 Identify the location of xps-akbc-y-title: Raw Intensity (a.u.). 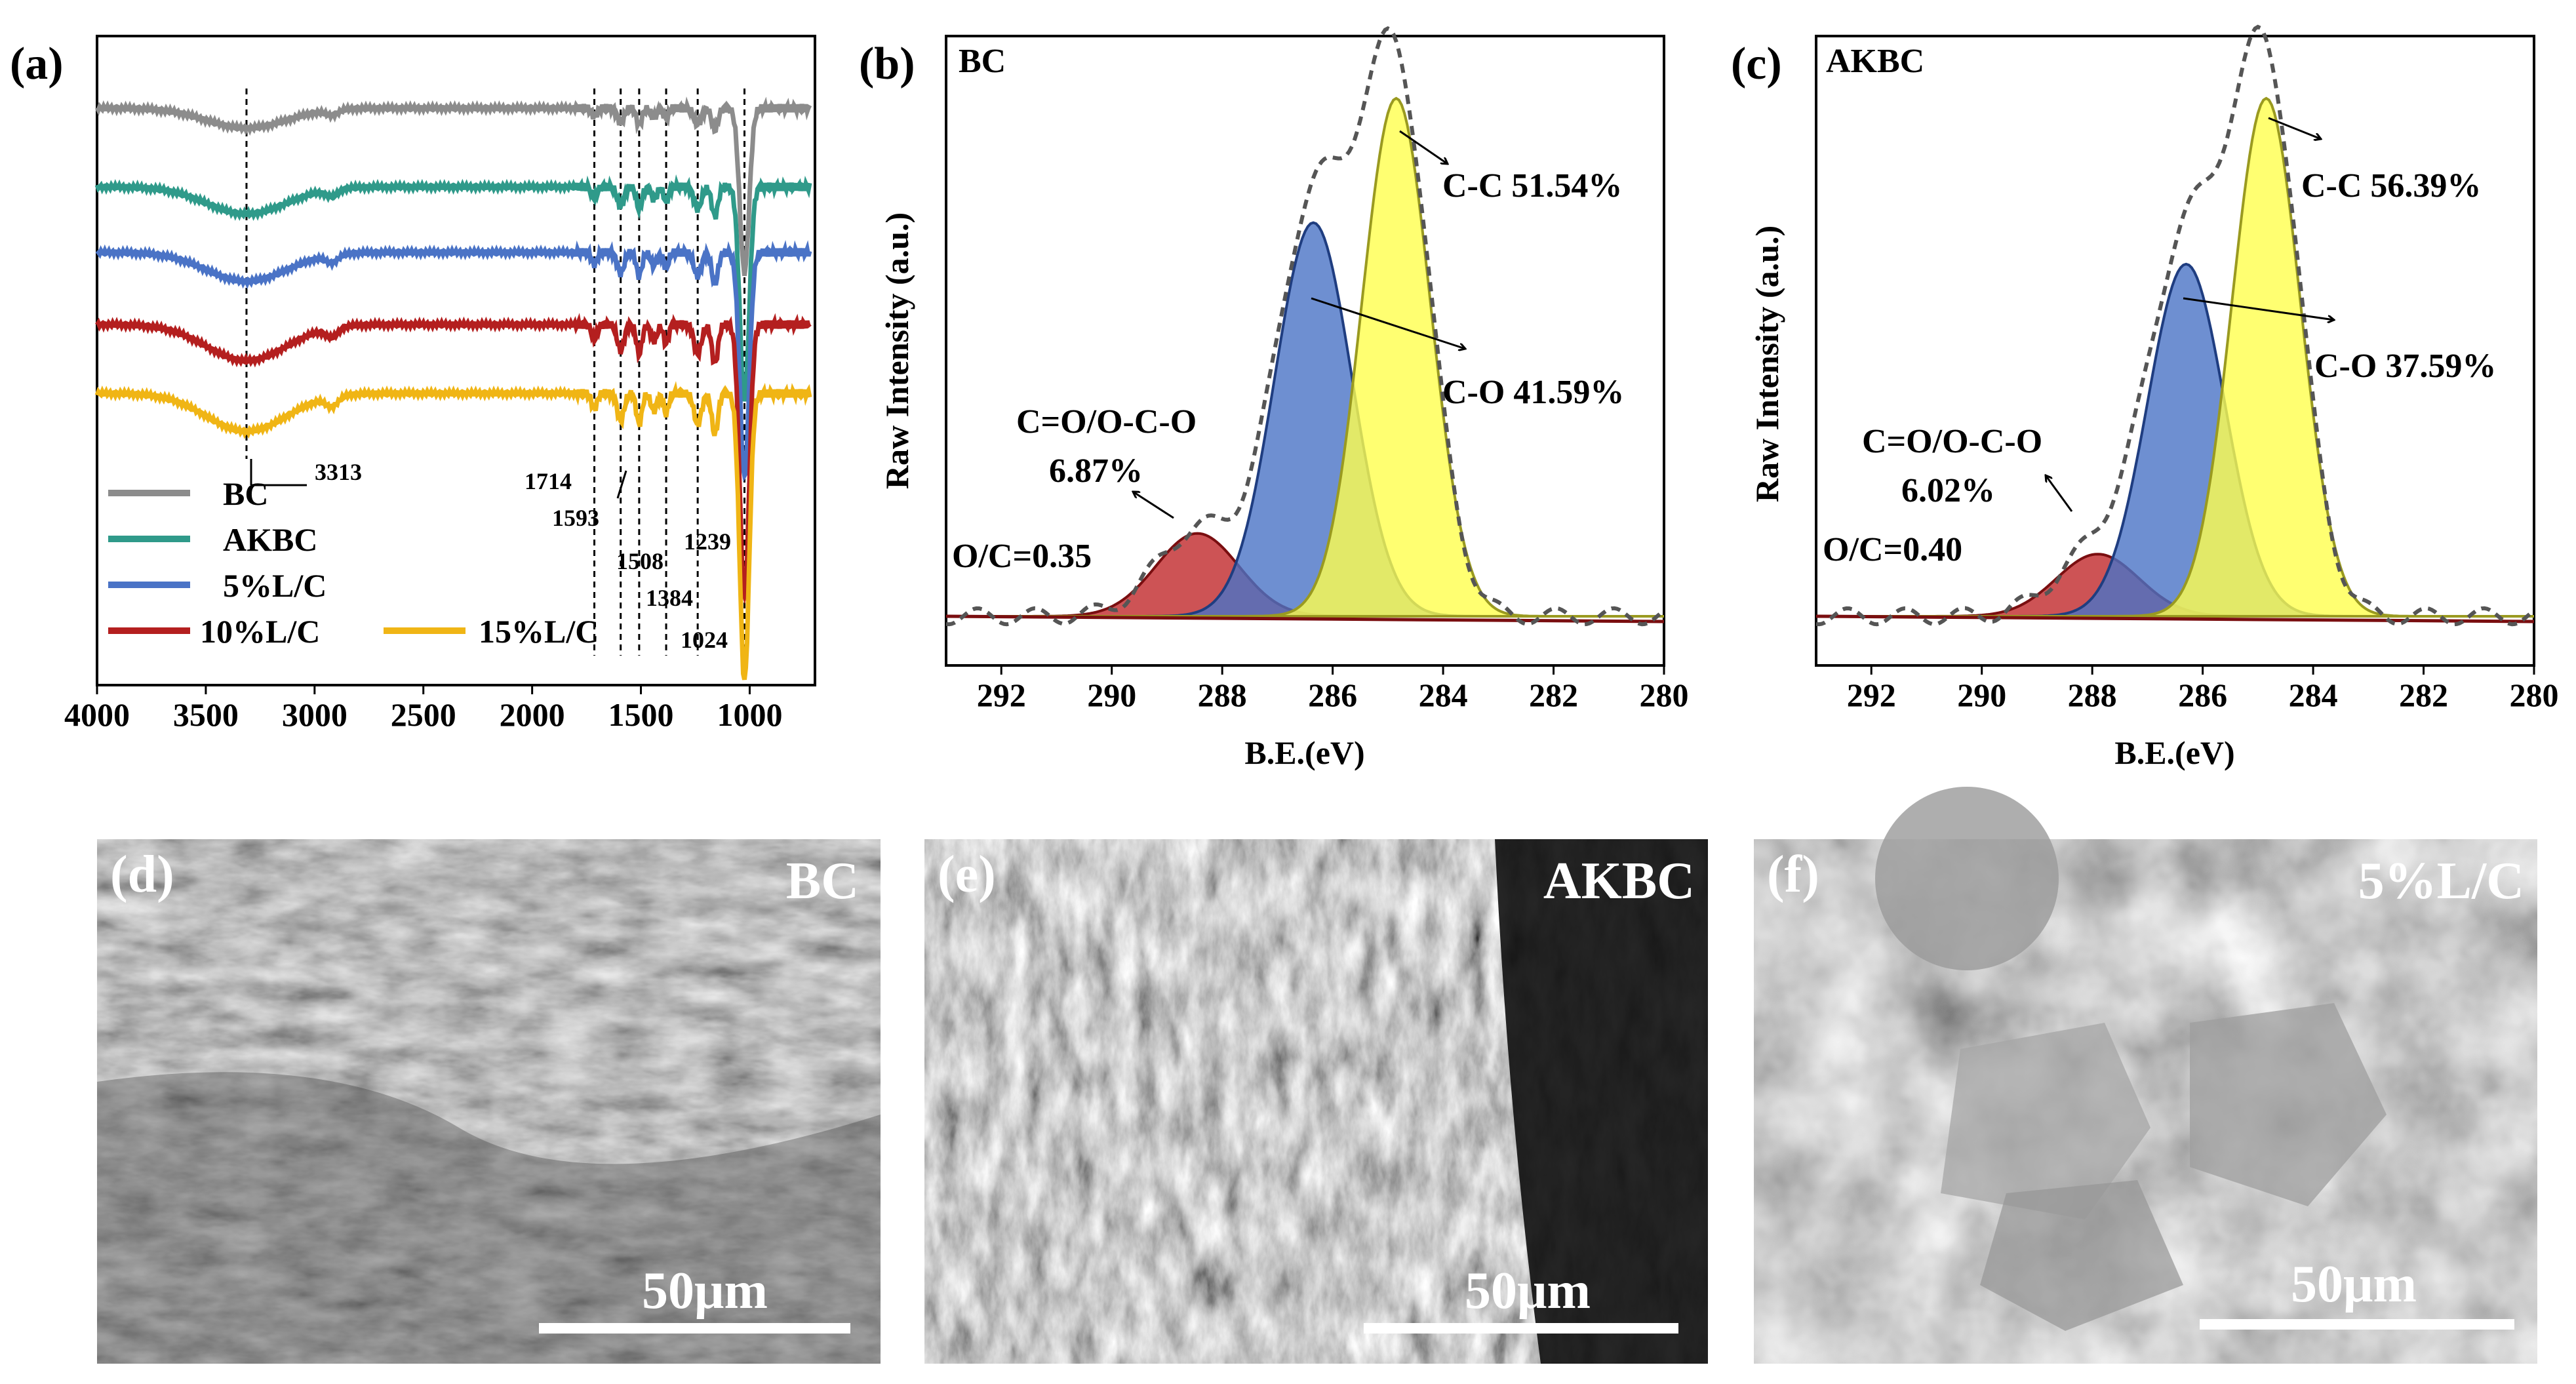
(1767, 364).